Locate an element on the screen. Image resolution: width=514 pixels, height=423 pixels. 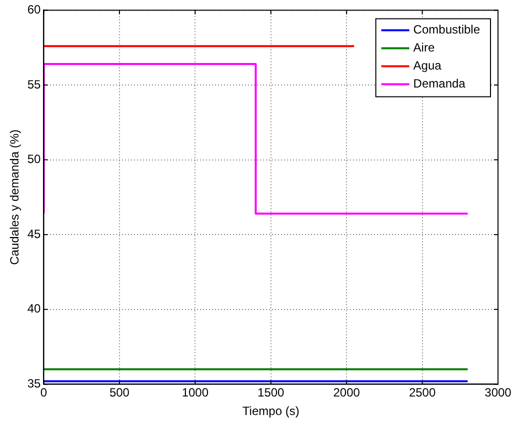
y-tick-label: 35 is located at coordinates (34, 383).